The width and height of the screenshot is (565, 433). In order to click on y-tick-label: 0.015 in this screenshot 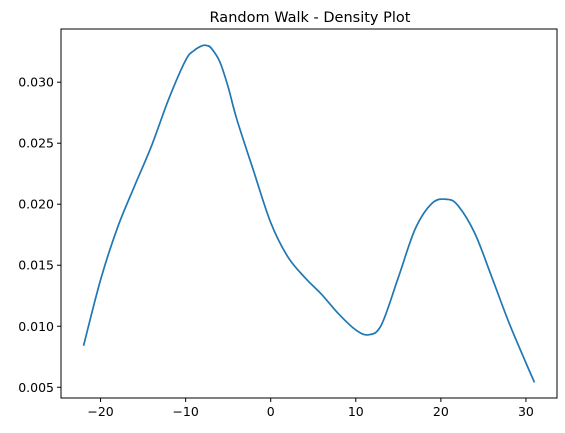, I will do `click(36, 265)`.